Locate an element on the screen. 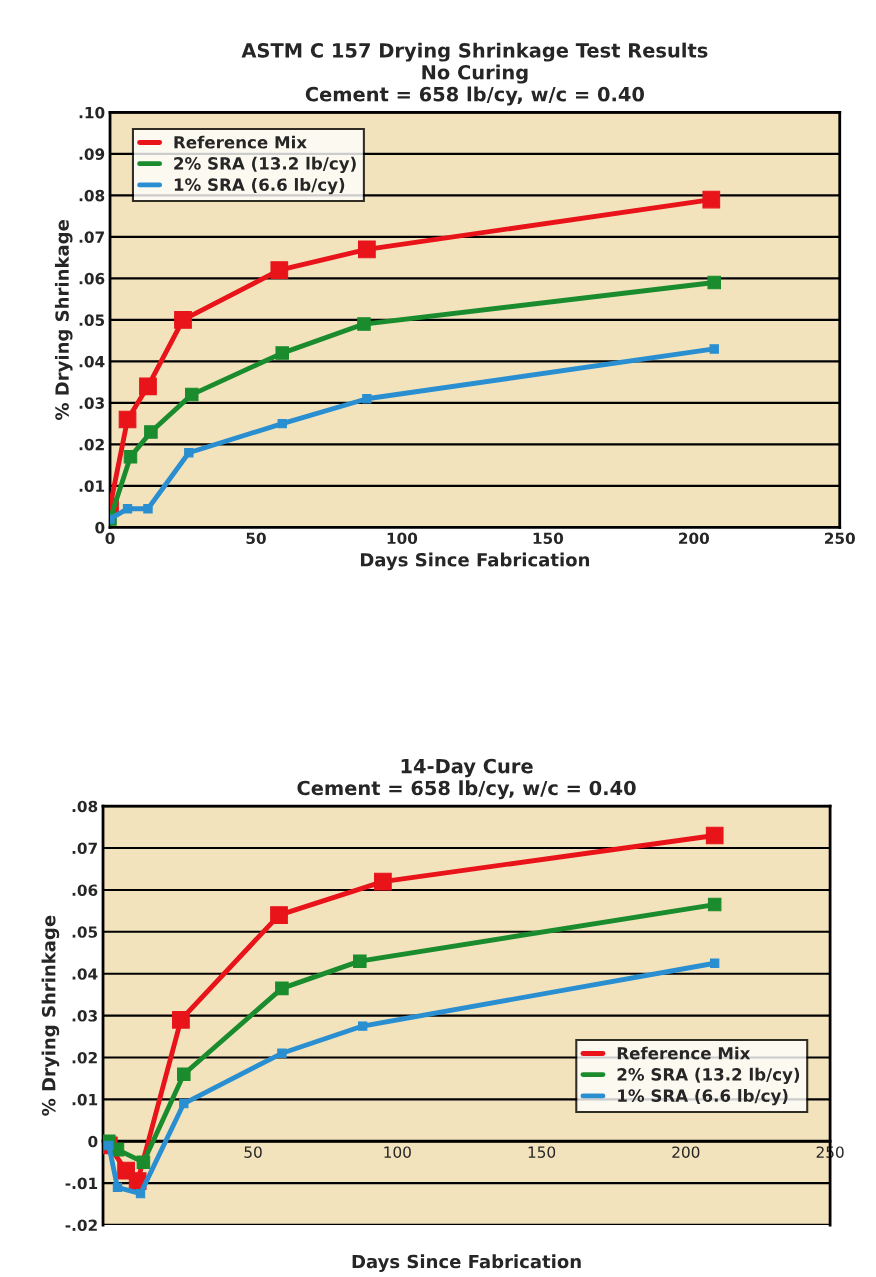 The width and height of the screenshot is (876, 1277). y-tick-label: .09 is located at coordinates (92, 154).